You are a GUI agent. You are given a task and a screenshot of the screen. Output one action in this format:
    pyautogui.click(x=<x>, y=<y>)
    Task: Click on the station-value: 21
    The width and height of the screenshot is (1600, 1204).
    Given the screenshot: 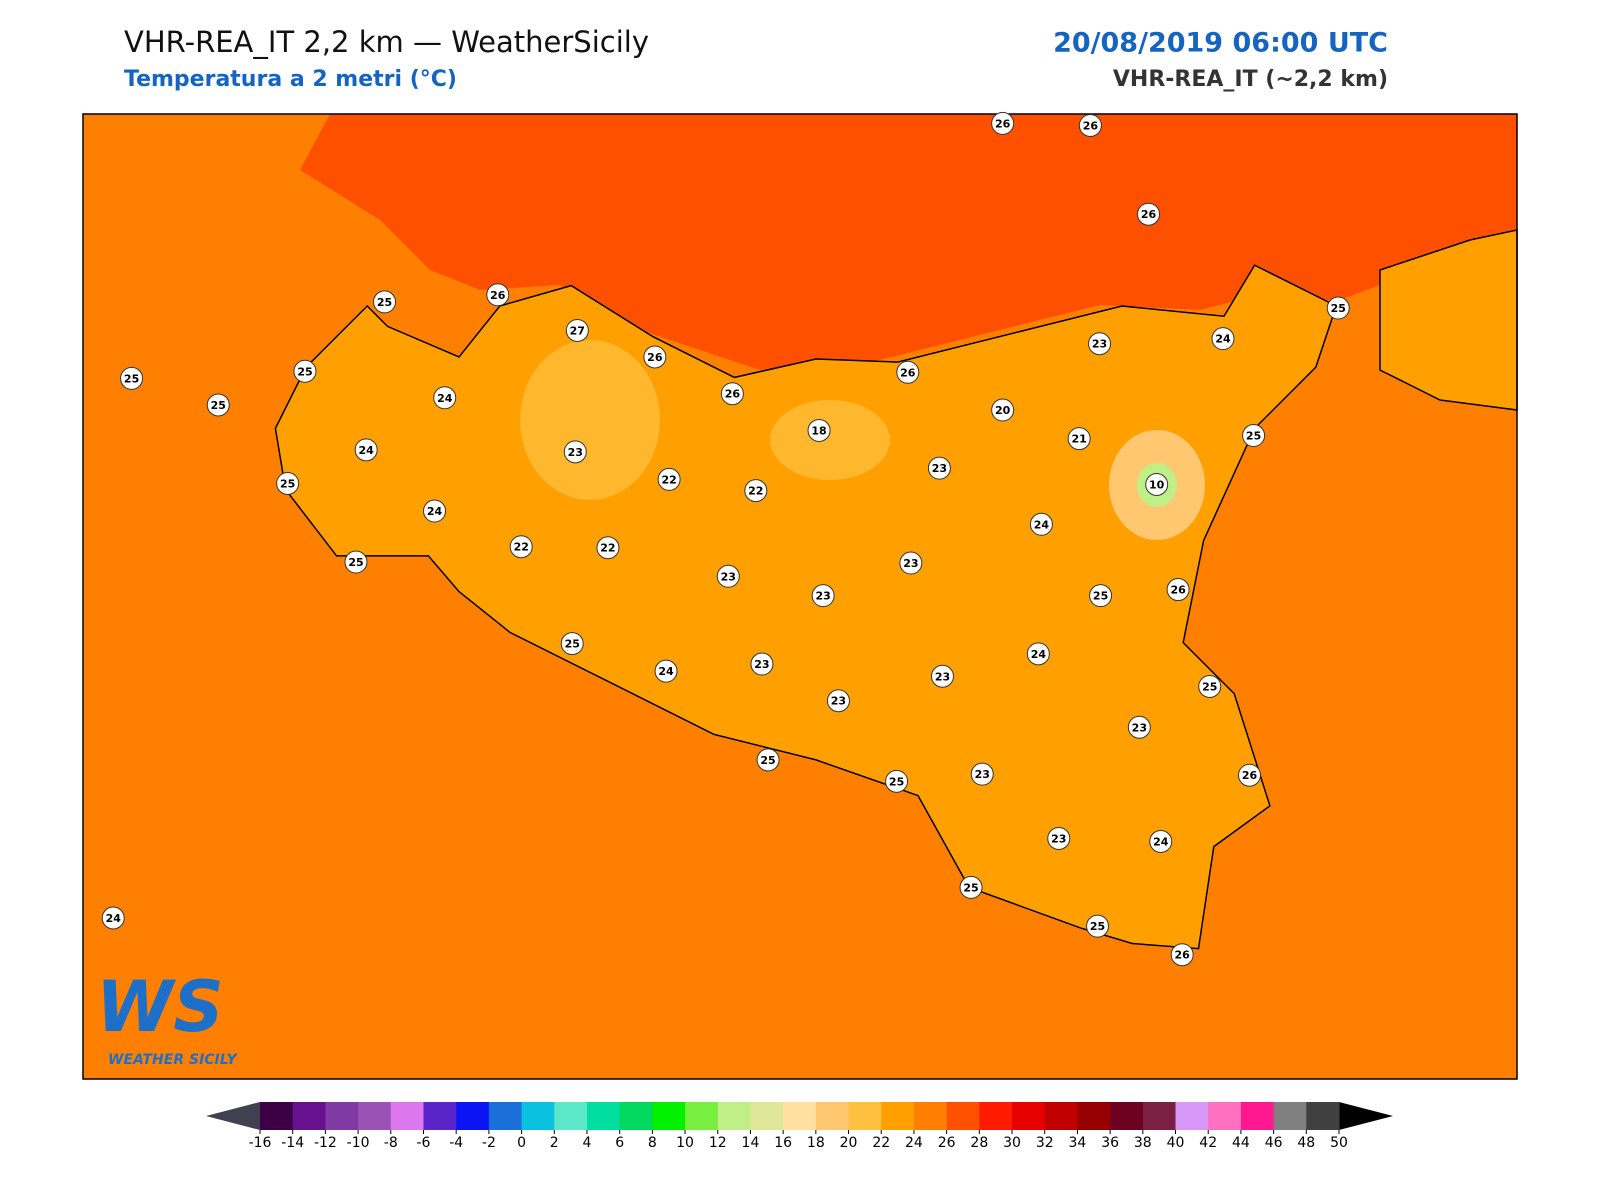 What is the action you would take?
    pyautogui.click(x=1079, y=439)
    